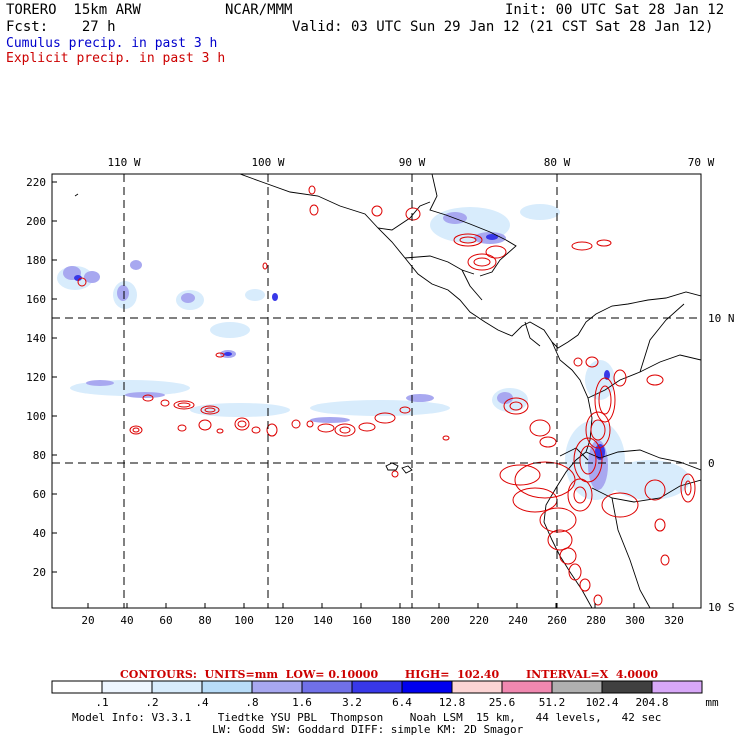  Describe the element at coordinates (518, 620) in the screenshot. I see `x-tick-label: 240` at that location.